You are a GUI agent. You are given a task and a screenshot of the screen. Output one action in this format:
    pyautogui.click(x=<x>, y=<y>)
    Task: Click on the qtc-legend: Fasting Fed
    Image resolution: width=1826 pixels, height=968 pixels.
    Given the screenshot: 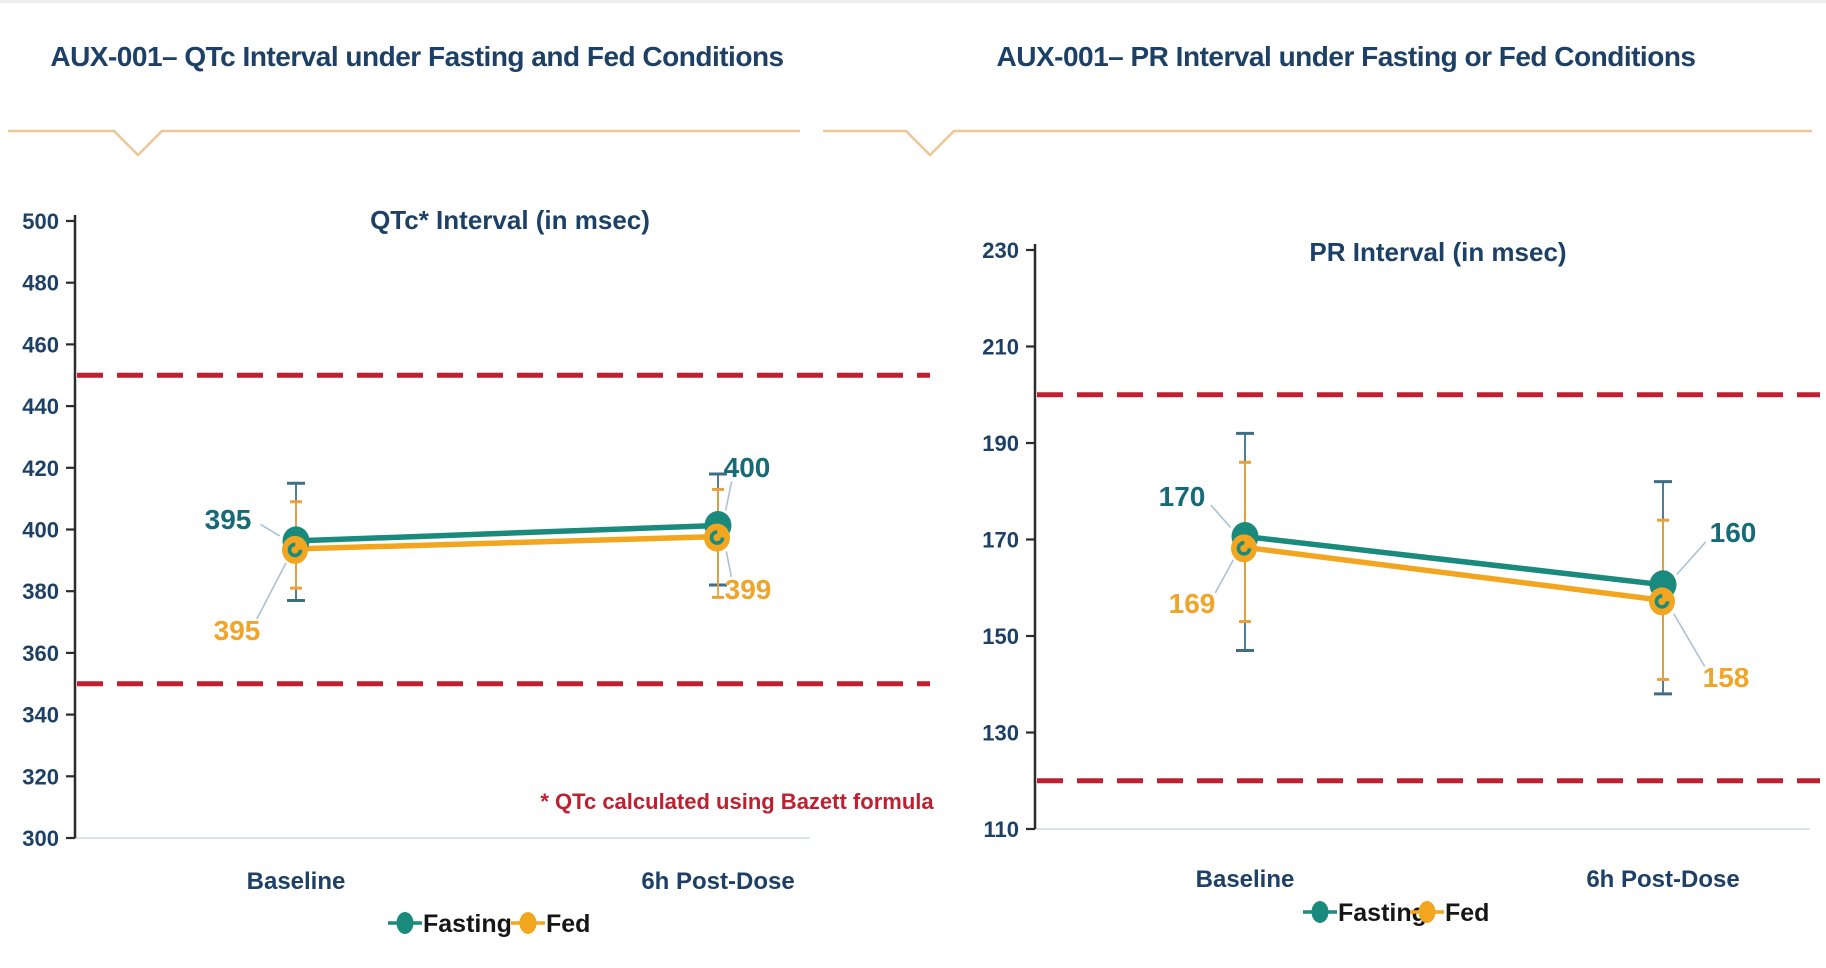 What is the action you would take?
    pyautogui.click(x=489, y=924)
    